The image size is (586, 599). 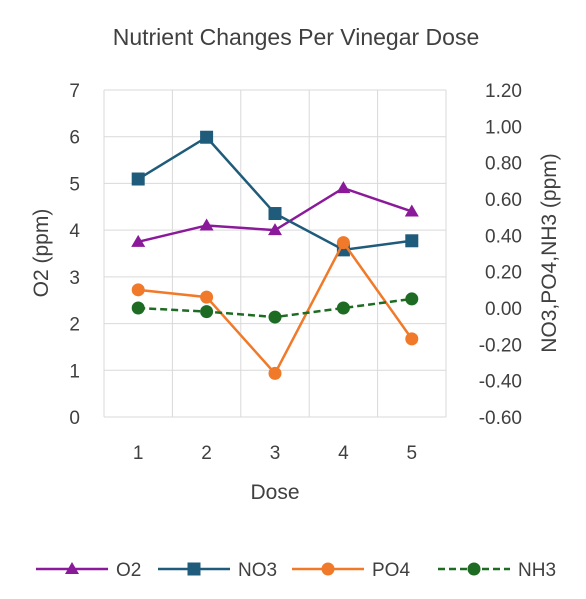 I want to click on y2-tick-label: 0.80, so click(x=503, y=164).